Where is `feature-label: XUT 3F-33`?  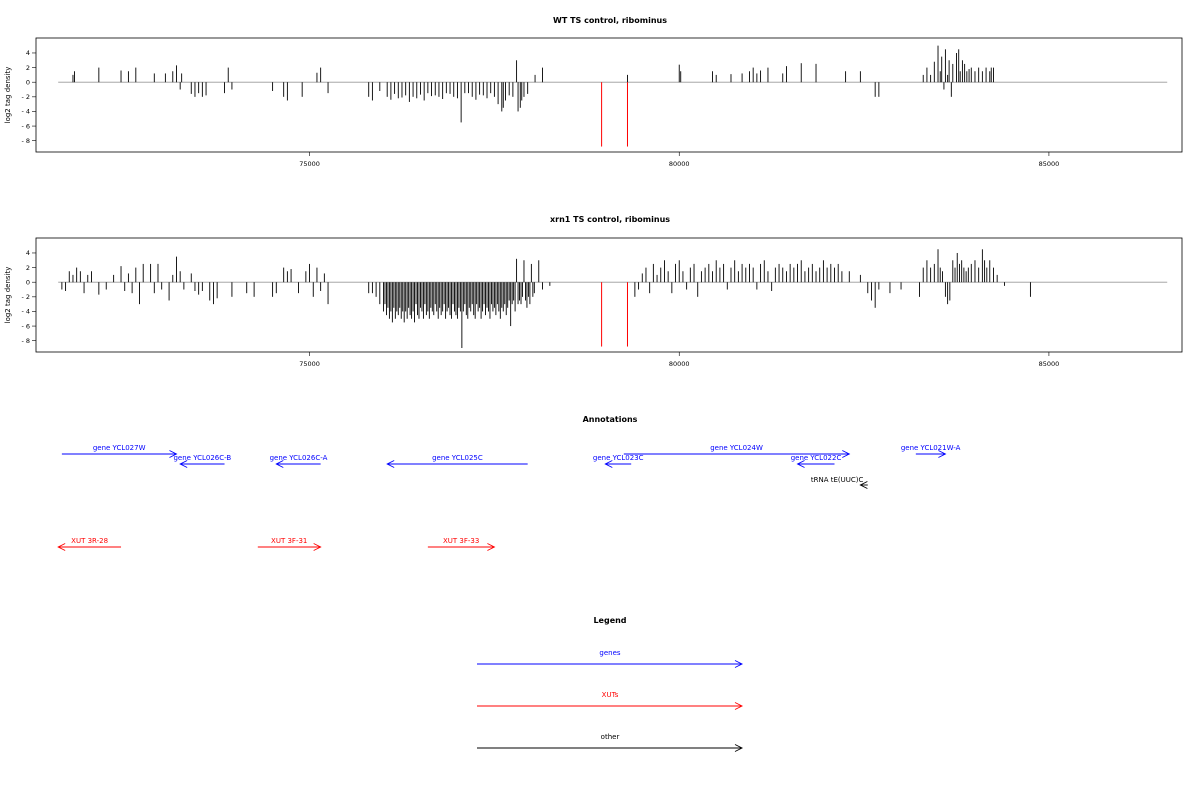
feature-label: XUT 3F-33 is located at coordinates (461, 541).